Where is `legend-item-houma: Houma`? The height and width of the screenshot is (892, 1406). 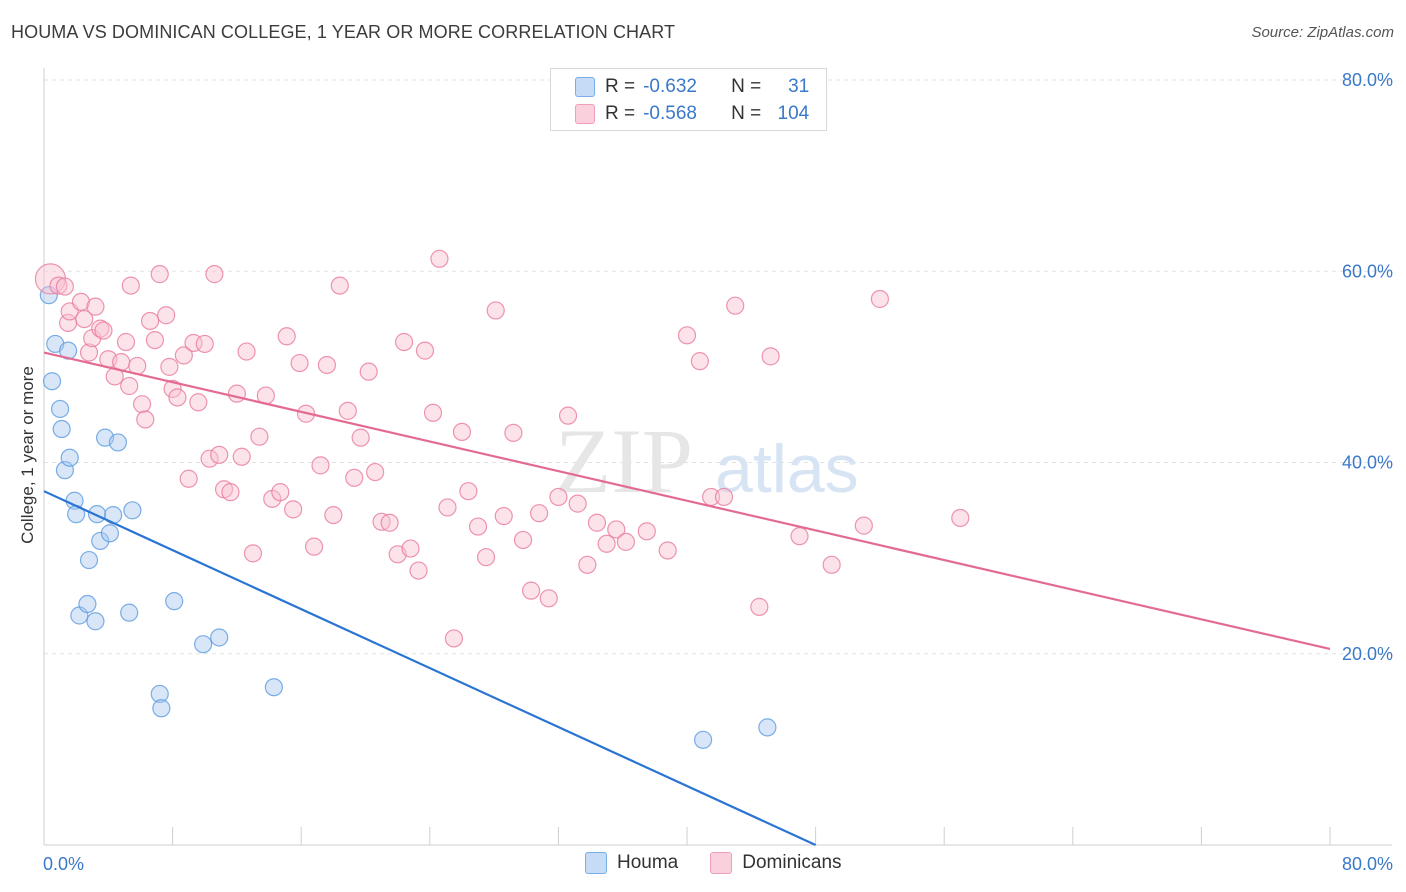 legend-item-houma: Houma is located at coordinates (631, 863).